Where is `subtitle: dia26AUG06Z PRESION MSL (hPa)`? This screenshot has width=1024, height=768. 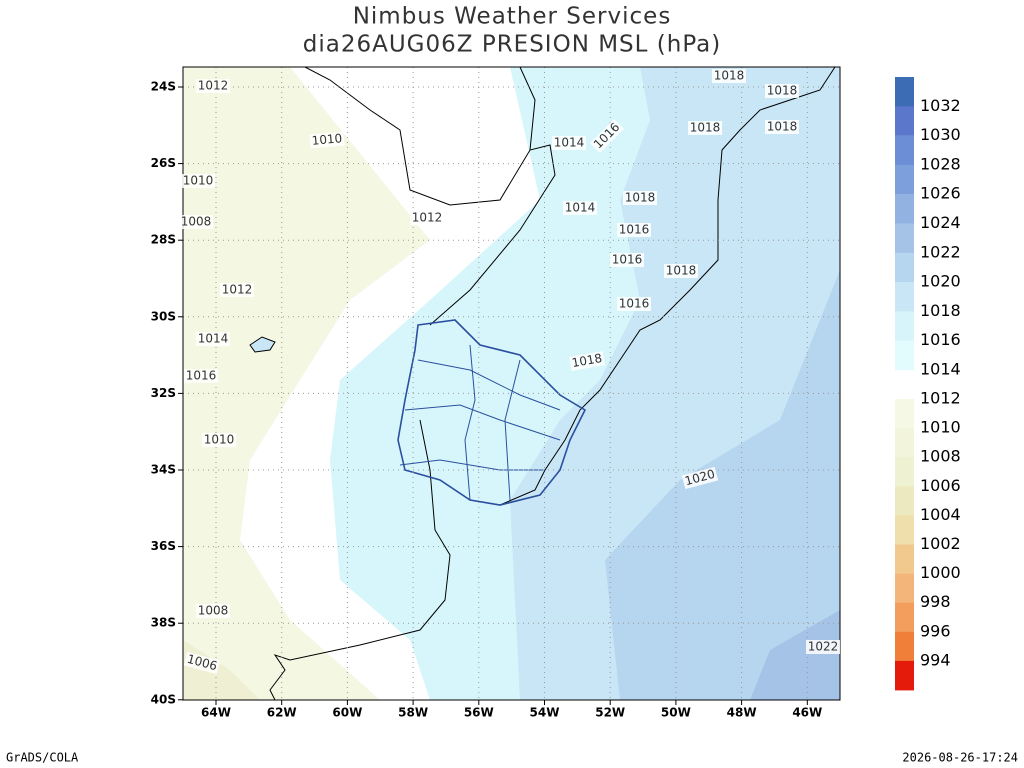 subtitle: dia26AUG06Z PRESION MSL (hPa) is located at coordinates (512, 45).